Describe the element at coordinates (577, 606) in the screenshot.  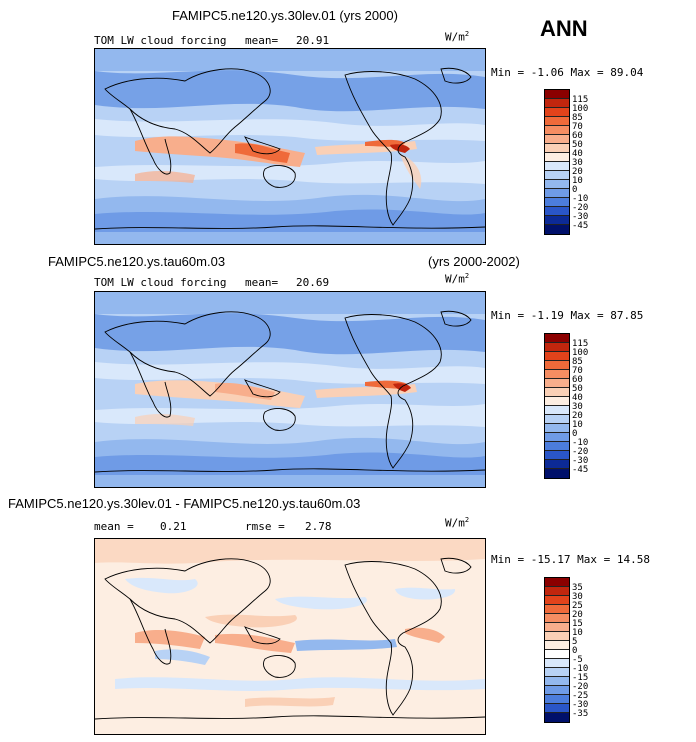
I see `colorbar-tick-label: 25` at that location.